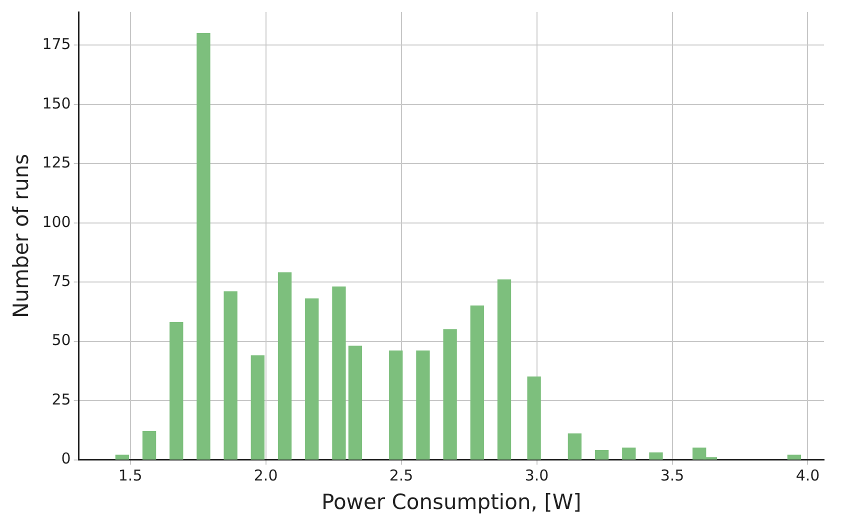 This screenshot has width=842, height=518. What do you see at coordinates (61, 399) in the screenshot?
I see `y-tick-label: 25` at bounding box center [61, 399].